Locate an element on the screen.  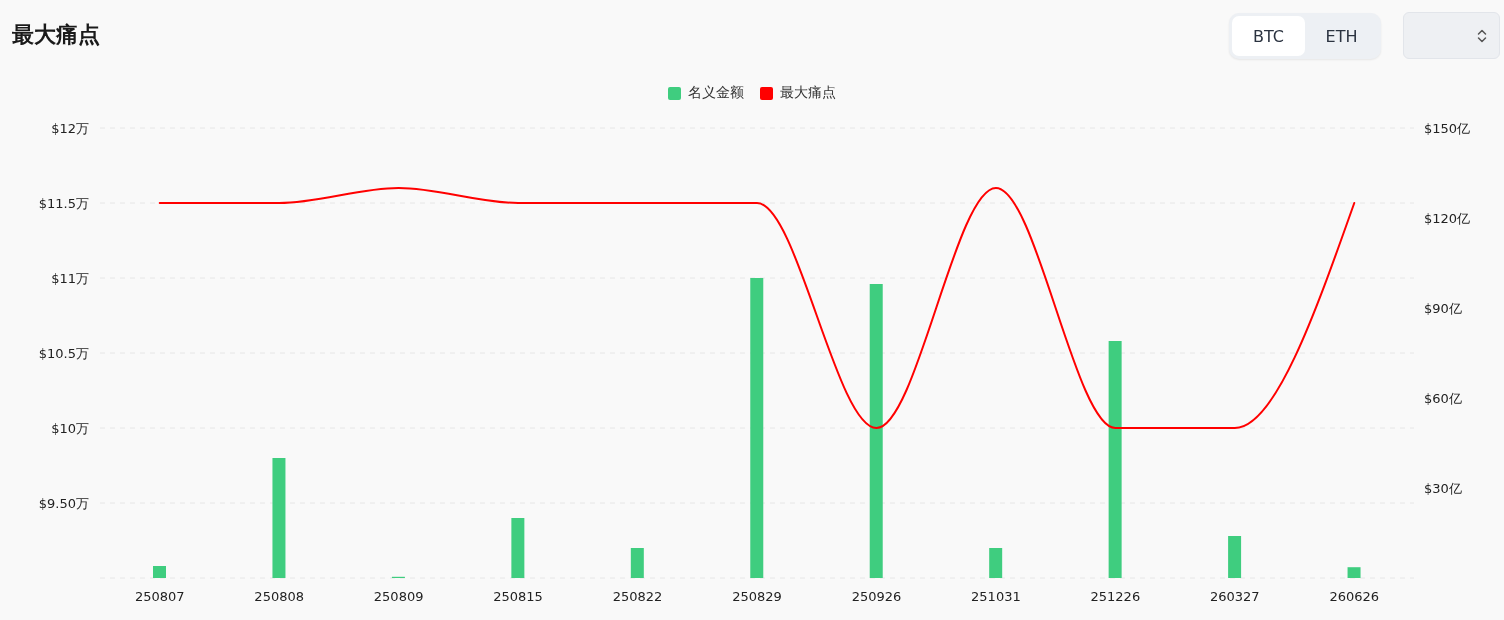
segmented-control: BTC ETH is located at coordinates (1305, 36).